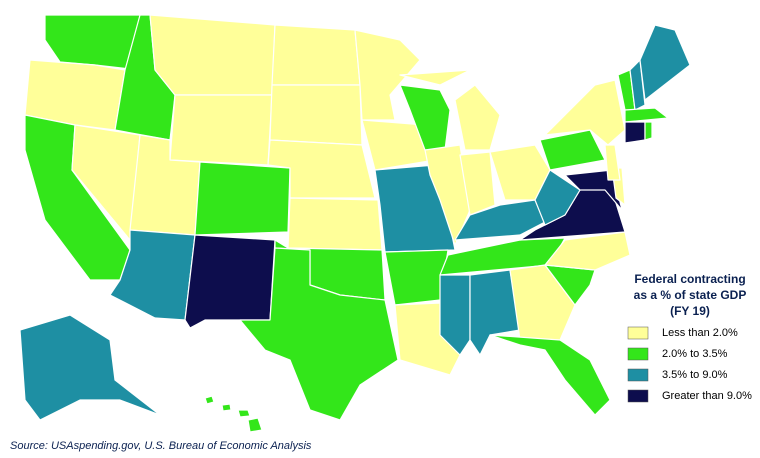  What do you see at coordinates (695, 354) in the screenshot?
I see `legend-label: 2.0% to 3.5%` at bounding box center [695, 354].